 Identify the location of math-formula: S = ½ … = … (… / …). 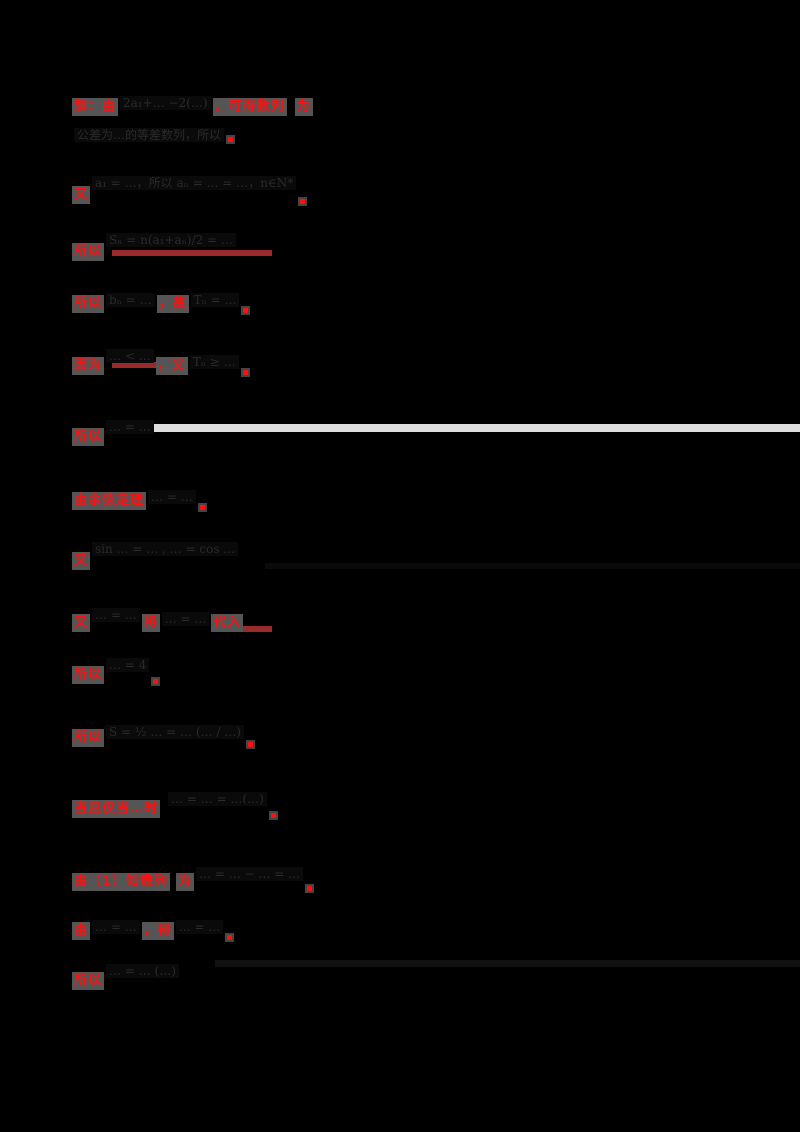
(175, 732).